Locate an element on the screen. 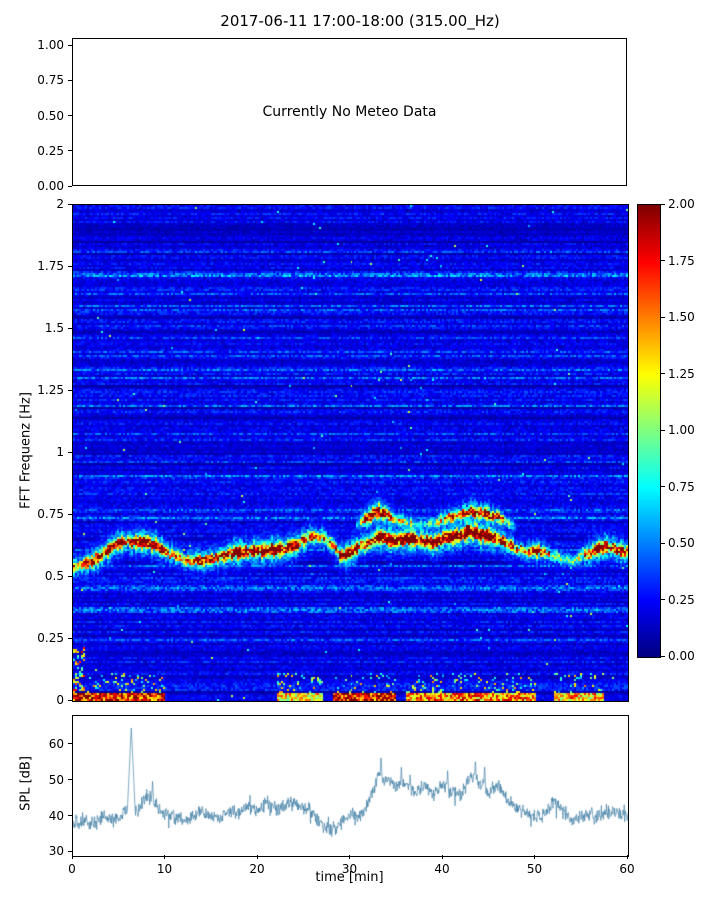 Image resolution: width=720 pixels, height=900 pixels. y-tick-label: 0.00 is located at coordinates (50, 186).